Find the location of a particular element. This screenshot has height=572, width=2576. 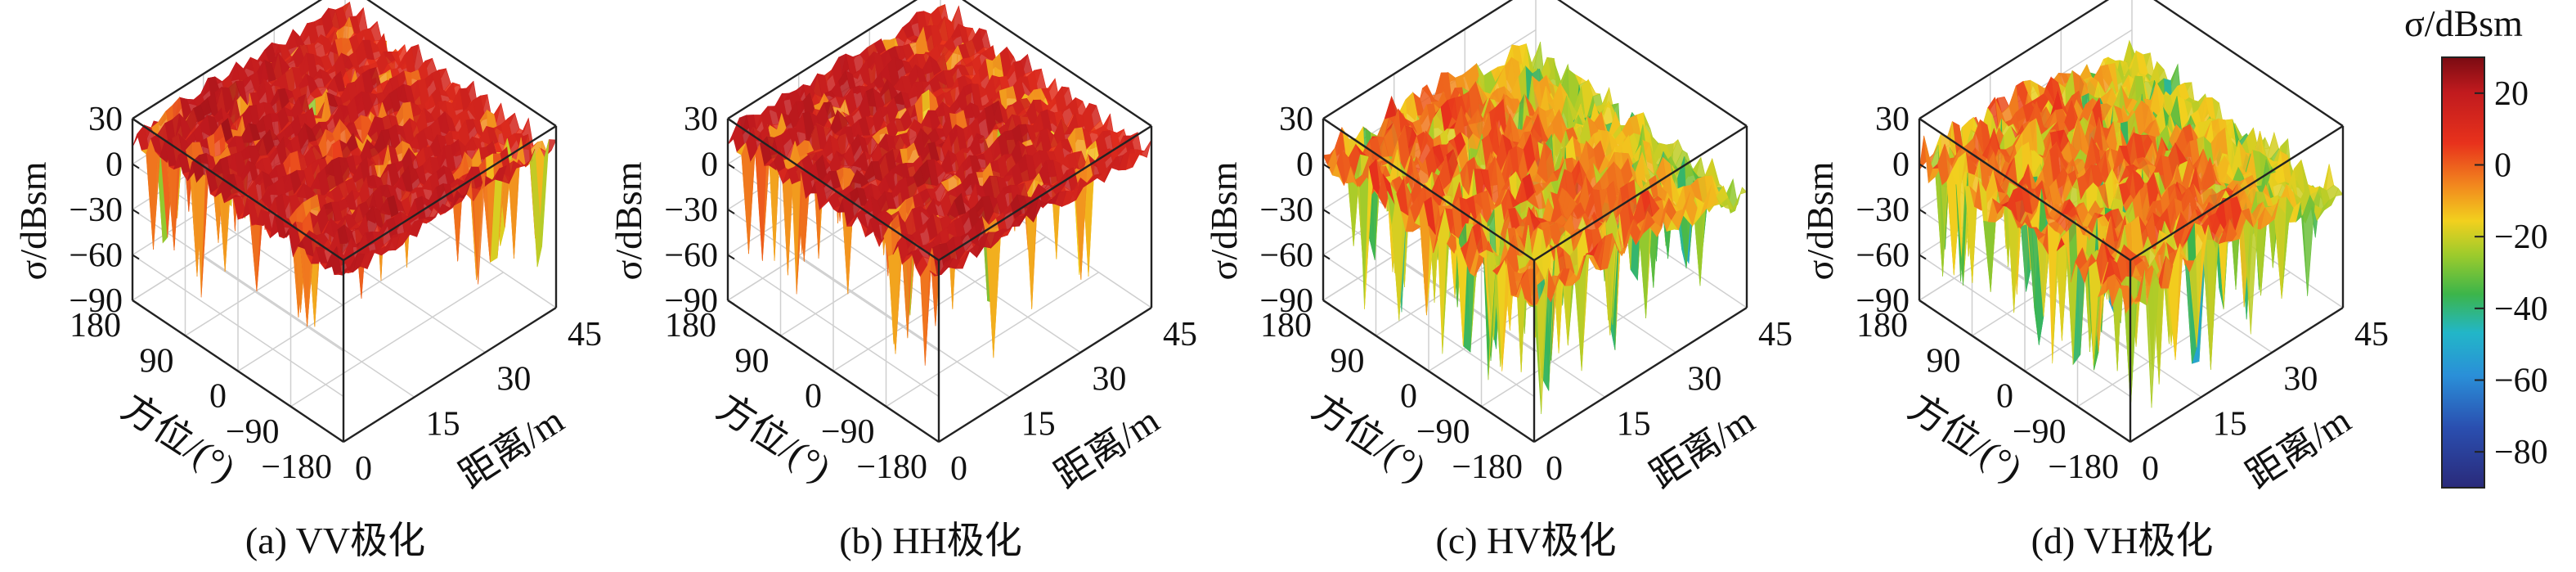

panel-caption: (a) VV极化 is located at coordinates (335, 540).